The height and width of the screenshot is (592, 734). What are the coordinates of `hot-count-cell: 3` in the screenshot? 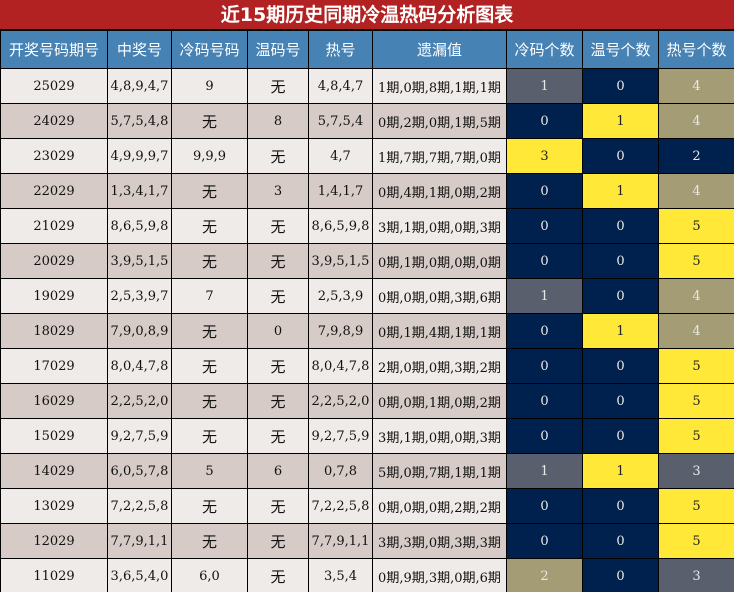 It's located at (696, 575).